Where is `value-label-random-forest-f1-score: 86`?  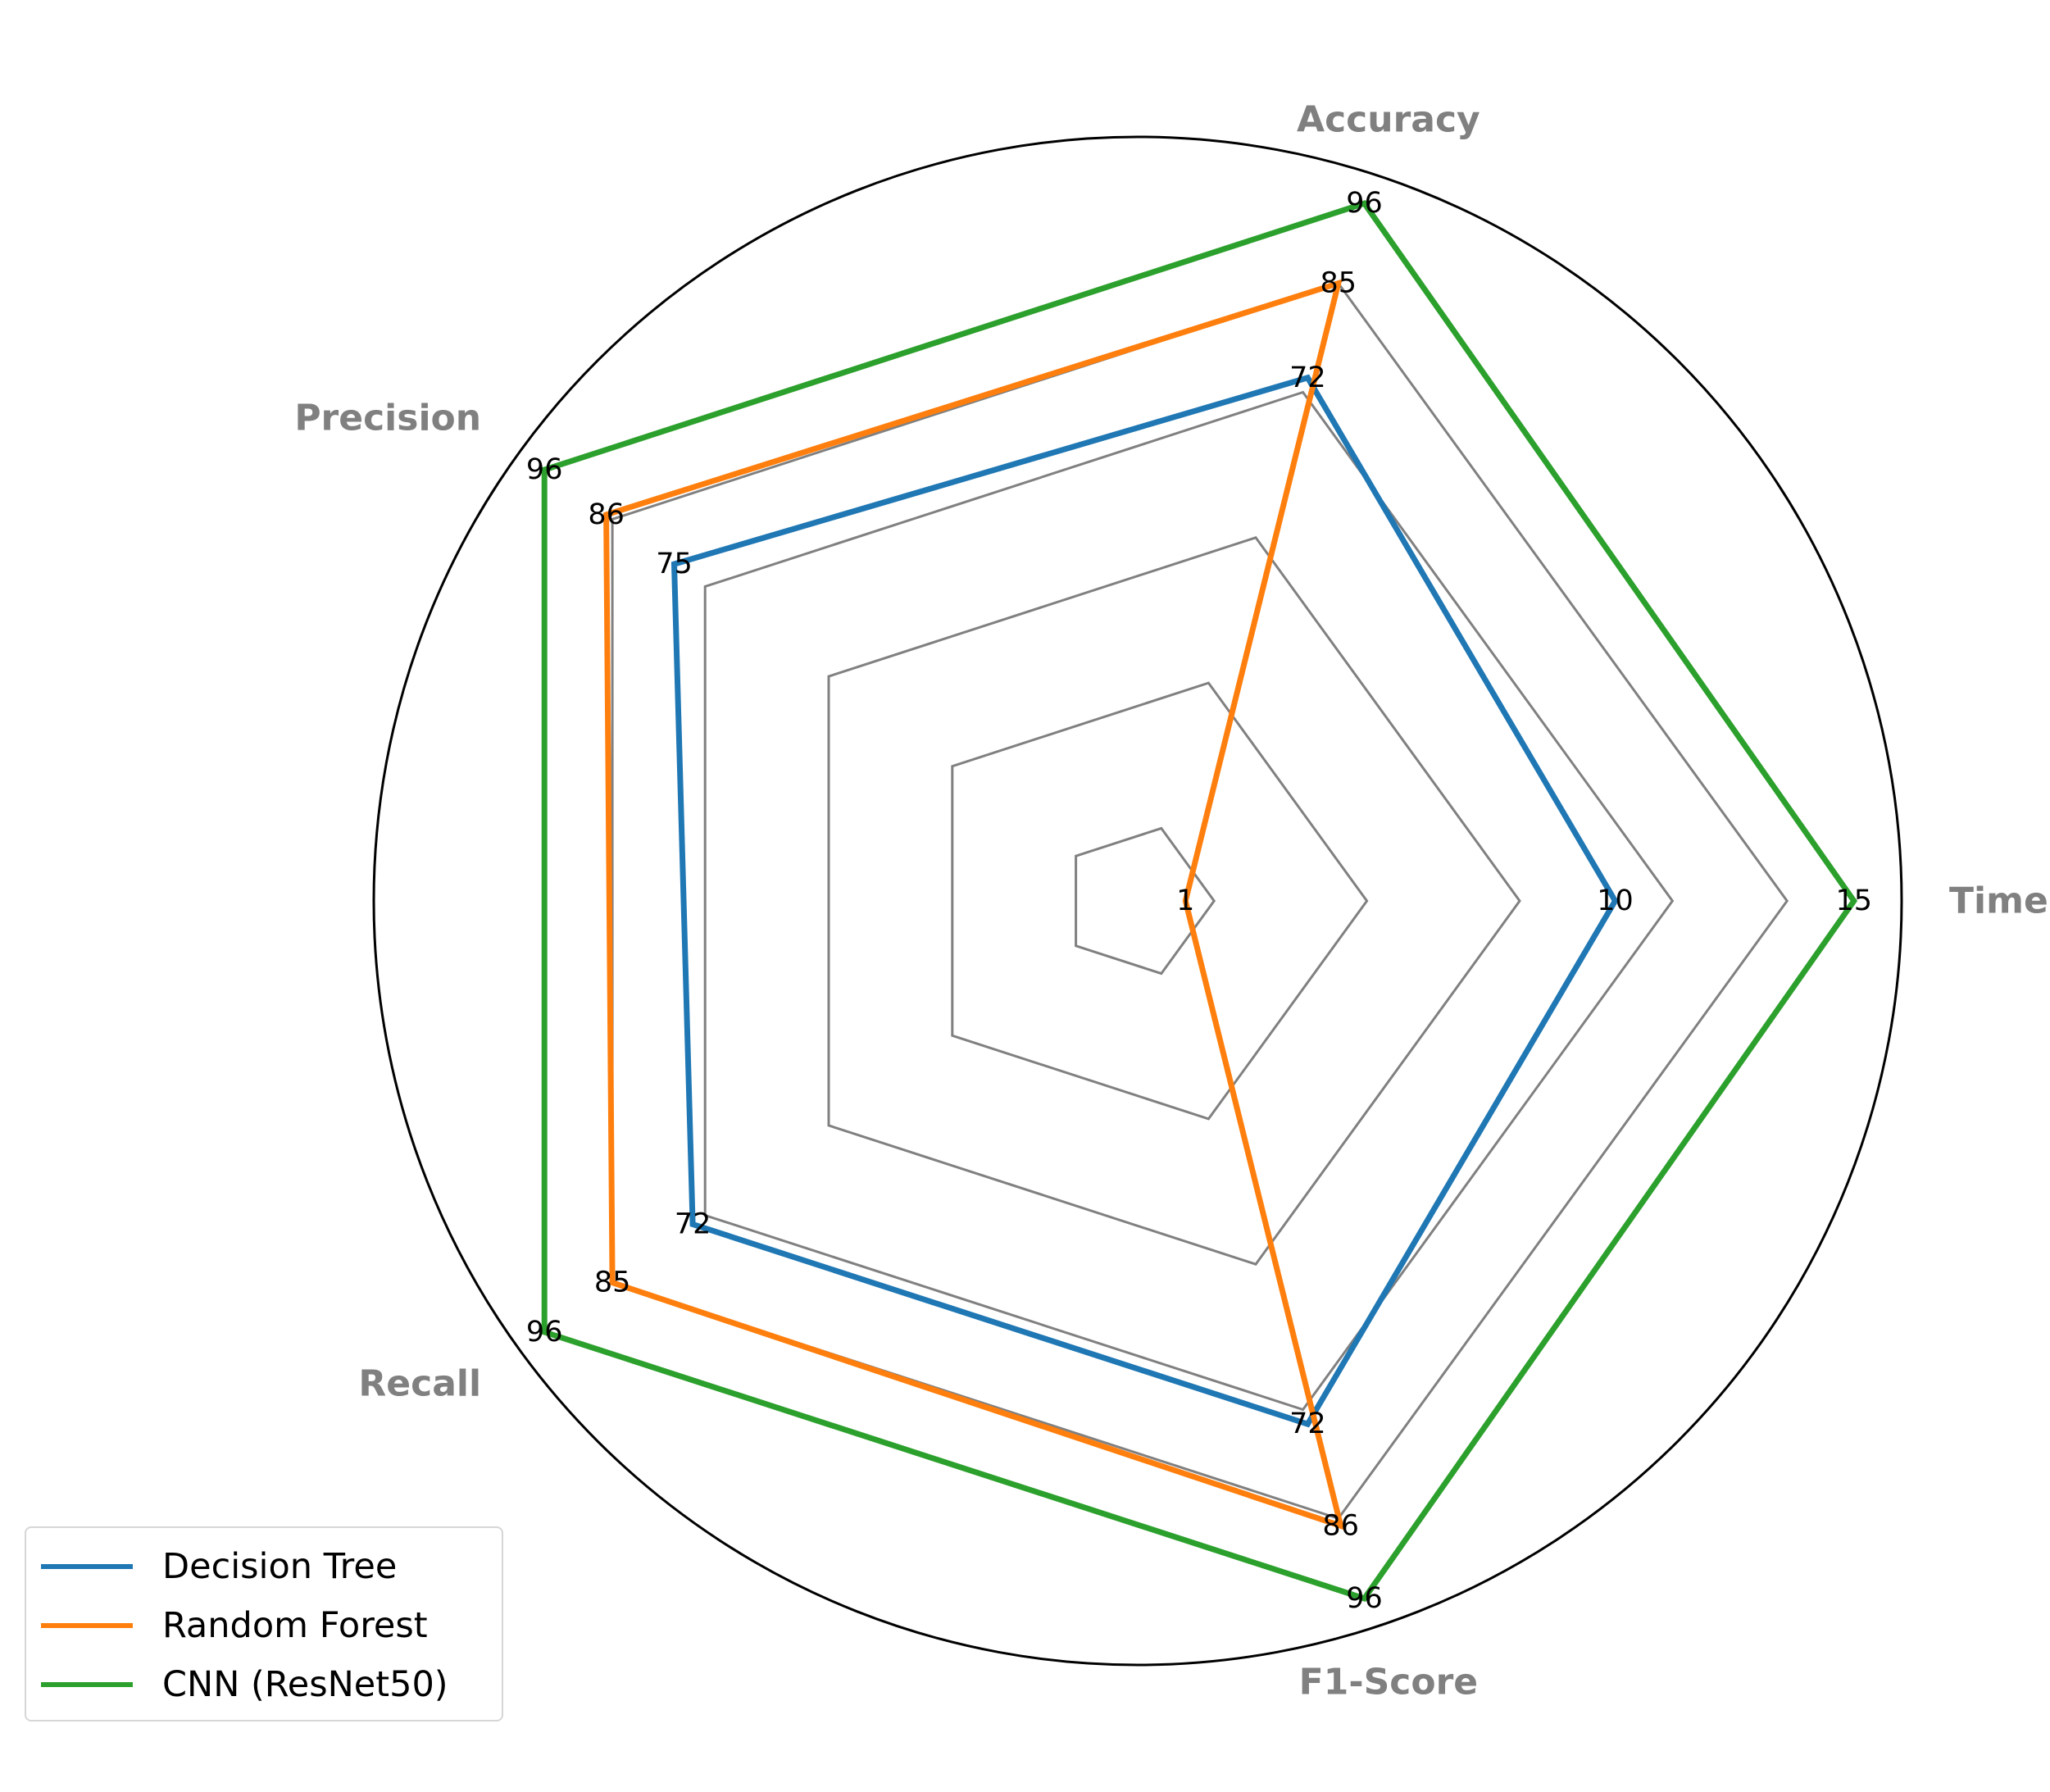 value-label-random-forest-f1-score: 86 is located at coordinates (1340, 1525).